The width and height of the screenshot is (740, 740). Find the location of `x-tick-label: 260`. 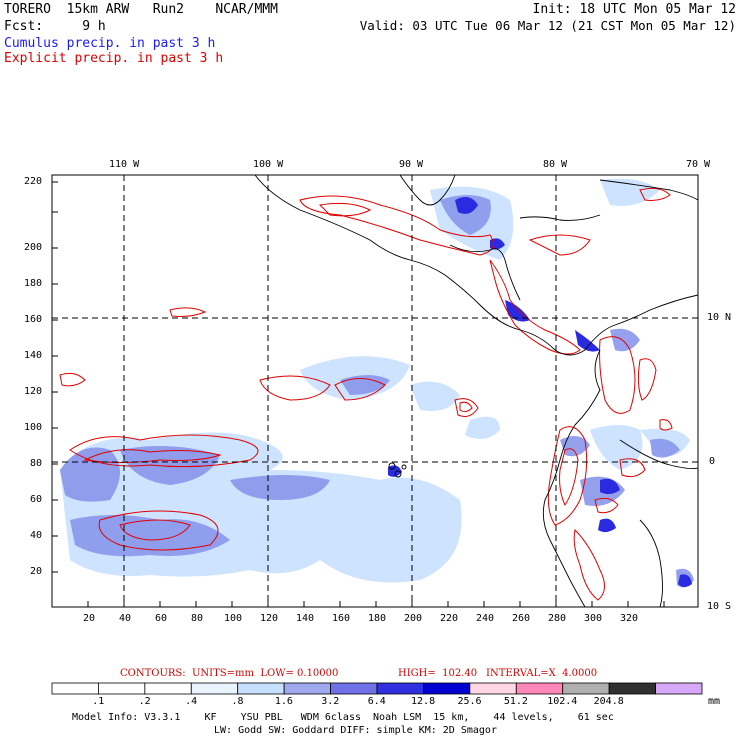

x-tick-label: 260 is located at coordinates (521, 618).